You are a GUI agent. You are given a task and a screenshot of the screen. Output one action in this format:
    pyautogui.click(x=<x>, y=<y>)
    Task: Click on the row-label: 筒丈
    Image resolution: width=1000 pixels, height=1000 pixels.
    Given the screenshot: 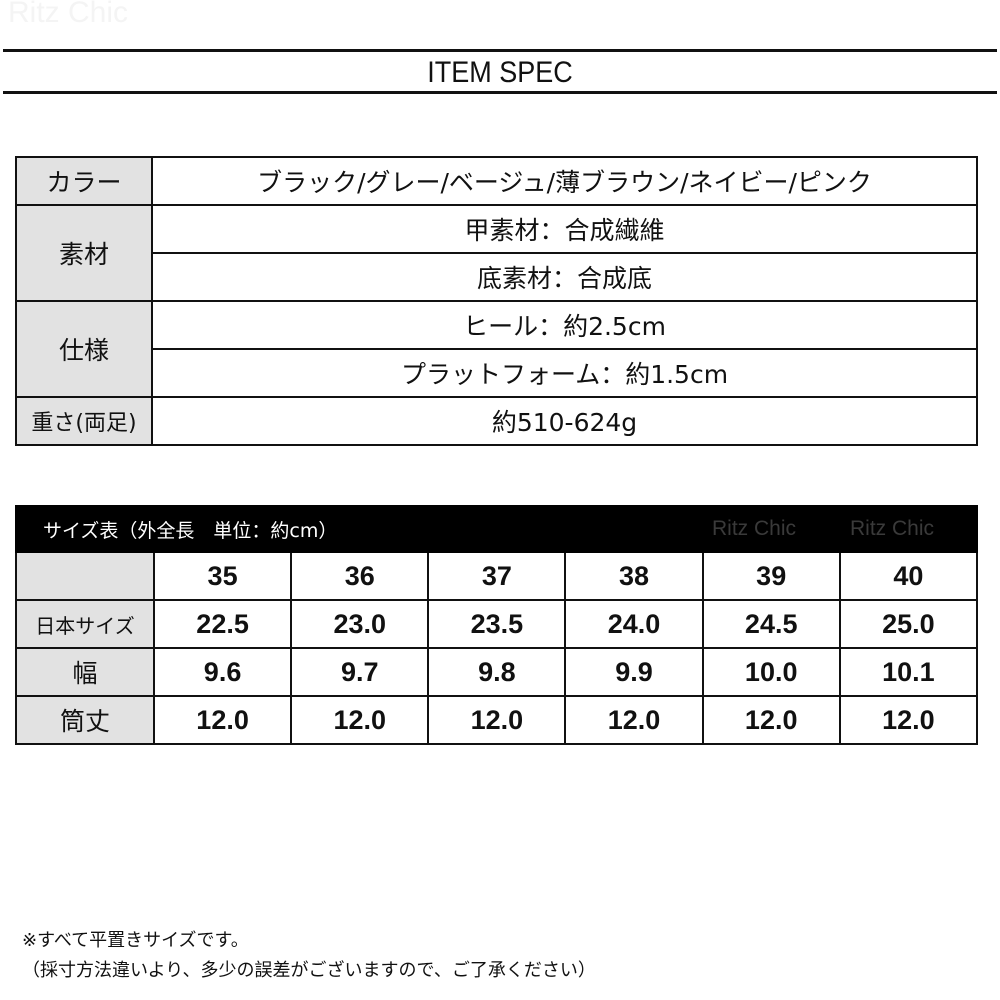 What is the action you would take?
    pyautogui.click(x=85, y=720)
    